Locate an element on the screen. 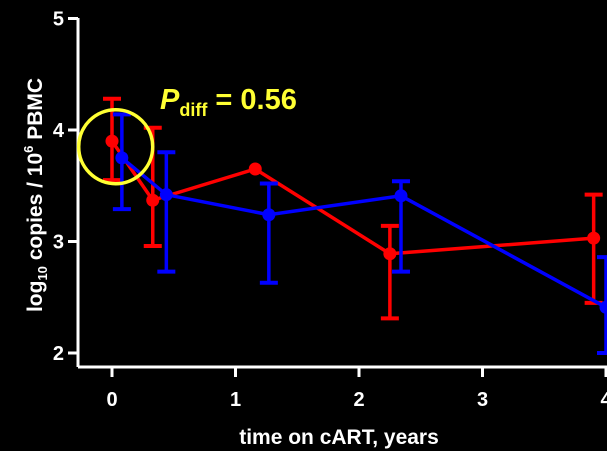 The image size is (607, 451). p-value-annotation: Pdiff = 0.56 is located at coordinates (228, 102).